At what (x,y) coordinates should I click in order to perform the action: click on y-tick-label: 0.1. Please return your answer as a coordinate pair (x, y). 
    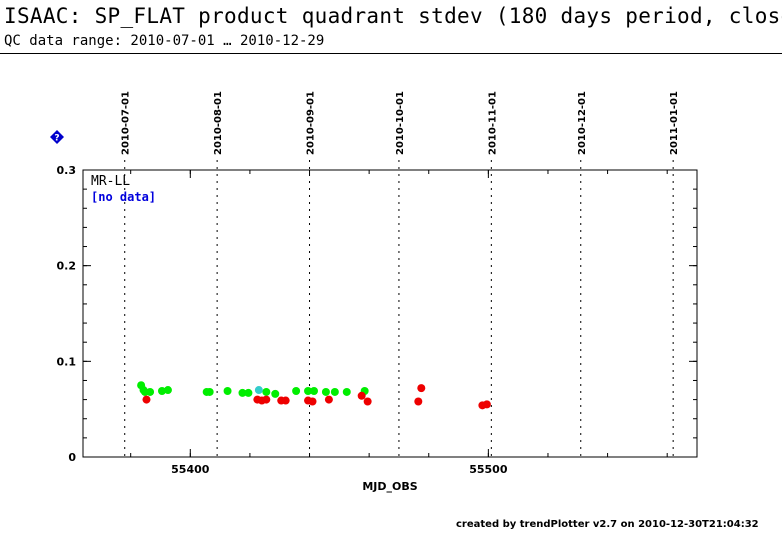
    Looking at the image, I should click on (67, 361).